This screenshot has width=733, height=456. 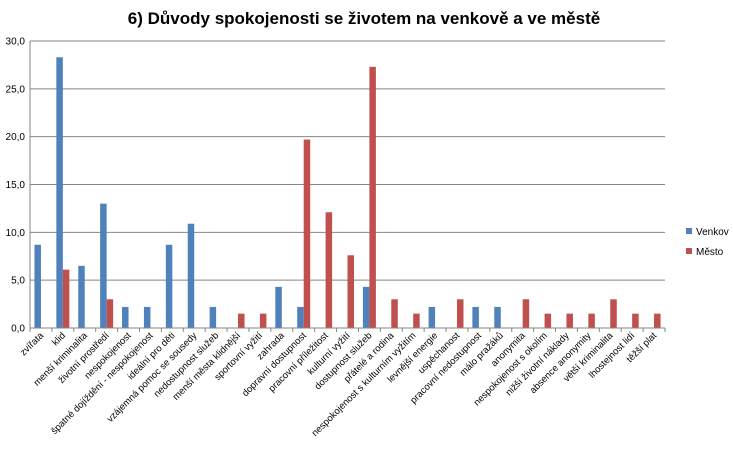 What do you see at coordinates (59, 339) in the screenshot?
I see `category-label: klid` at bounding box center [59, 339].